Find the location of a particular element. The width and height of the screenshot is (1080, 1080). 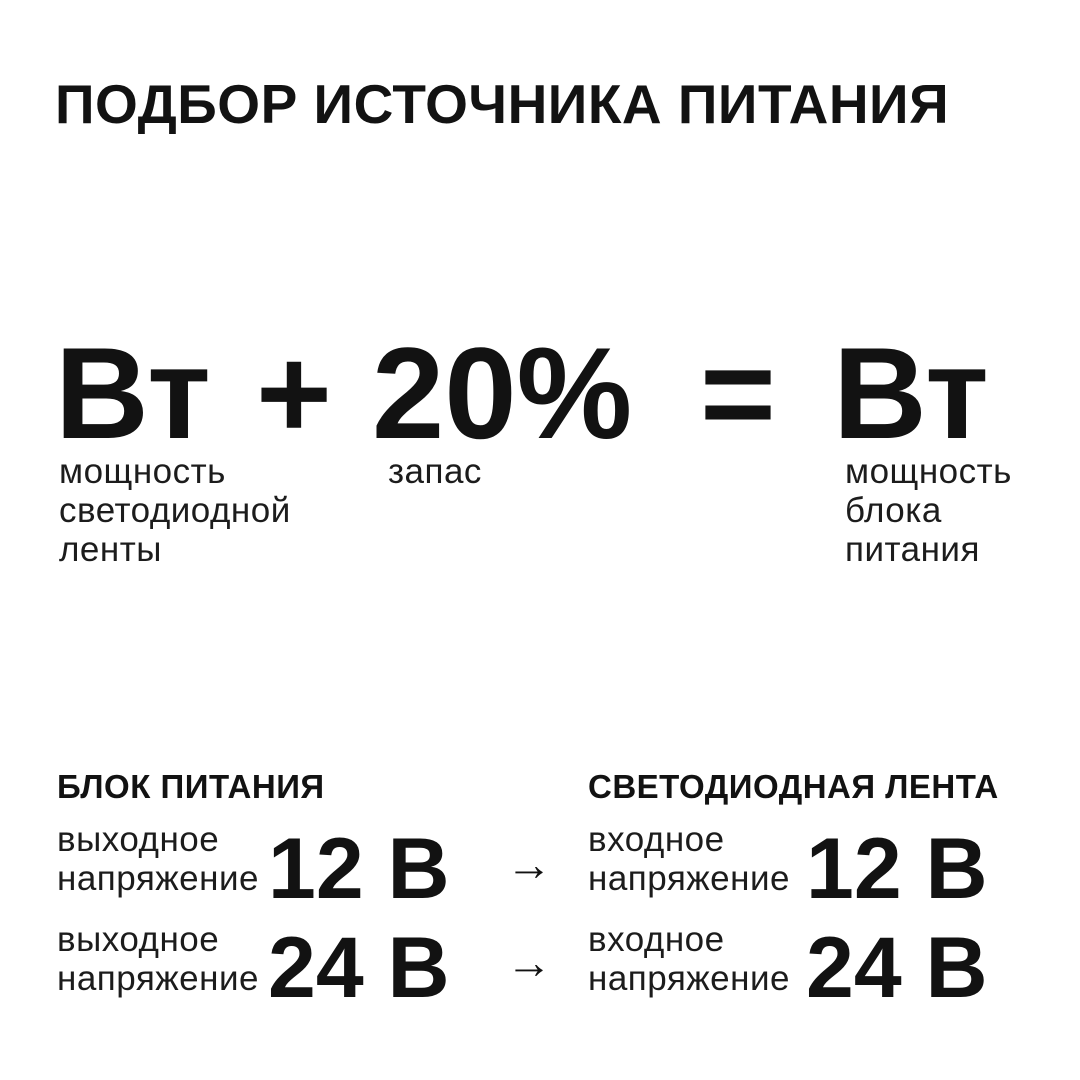

page-title: ПОДБОР ИСТОЧНИКА ПИТАНИЯ is located at coordinates (502, 104).